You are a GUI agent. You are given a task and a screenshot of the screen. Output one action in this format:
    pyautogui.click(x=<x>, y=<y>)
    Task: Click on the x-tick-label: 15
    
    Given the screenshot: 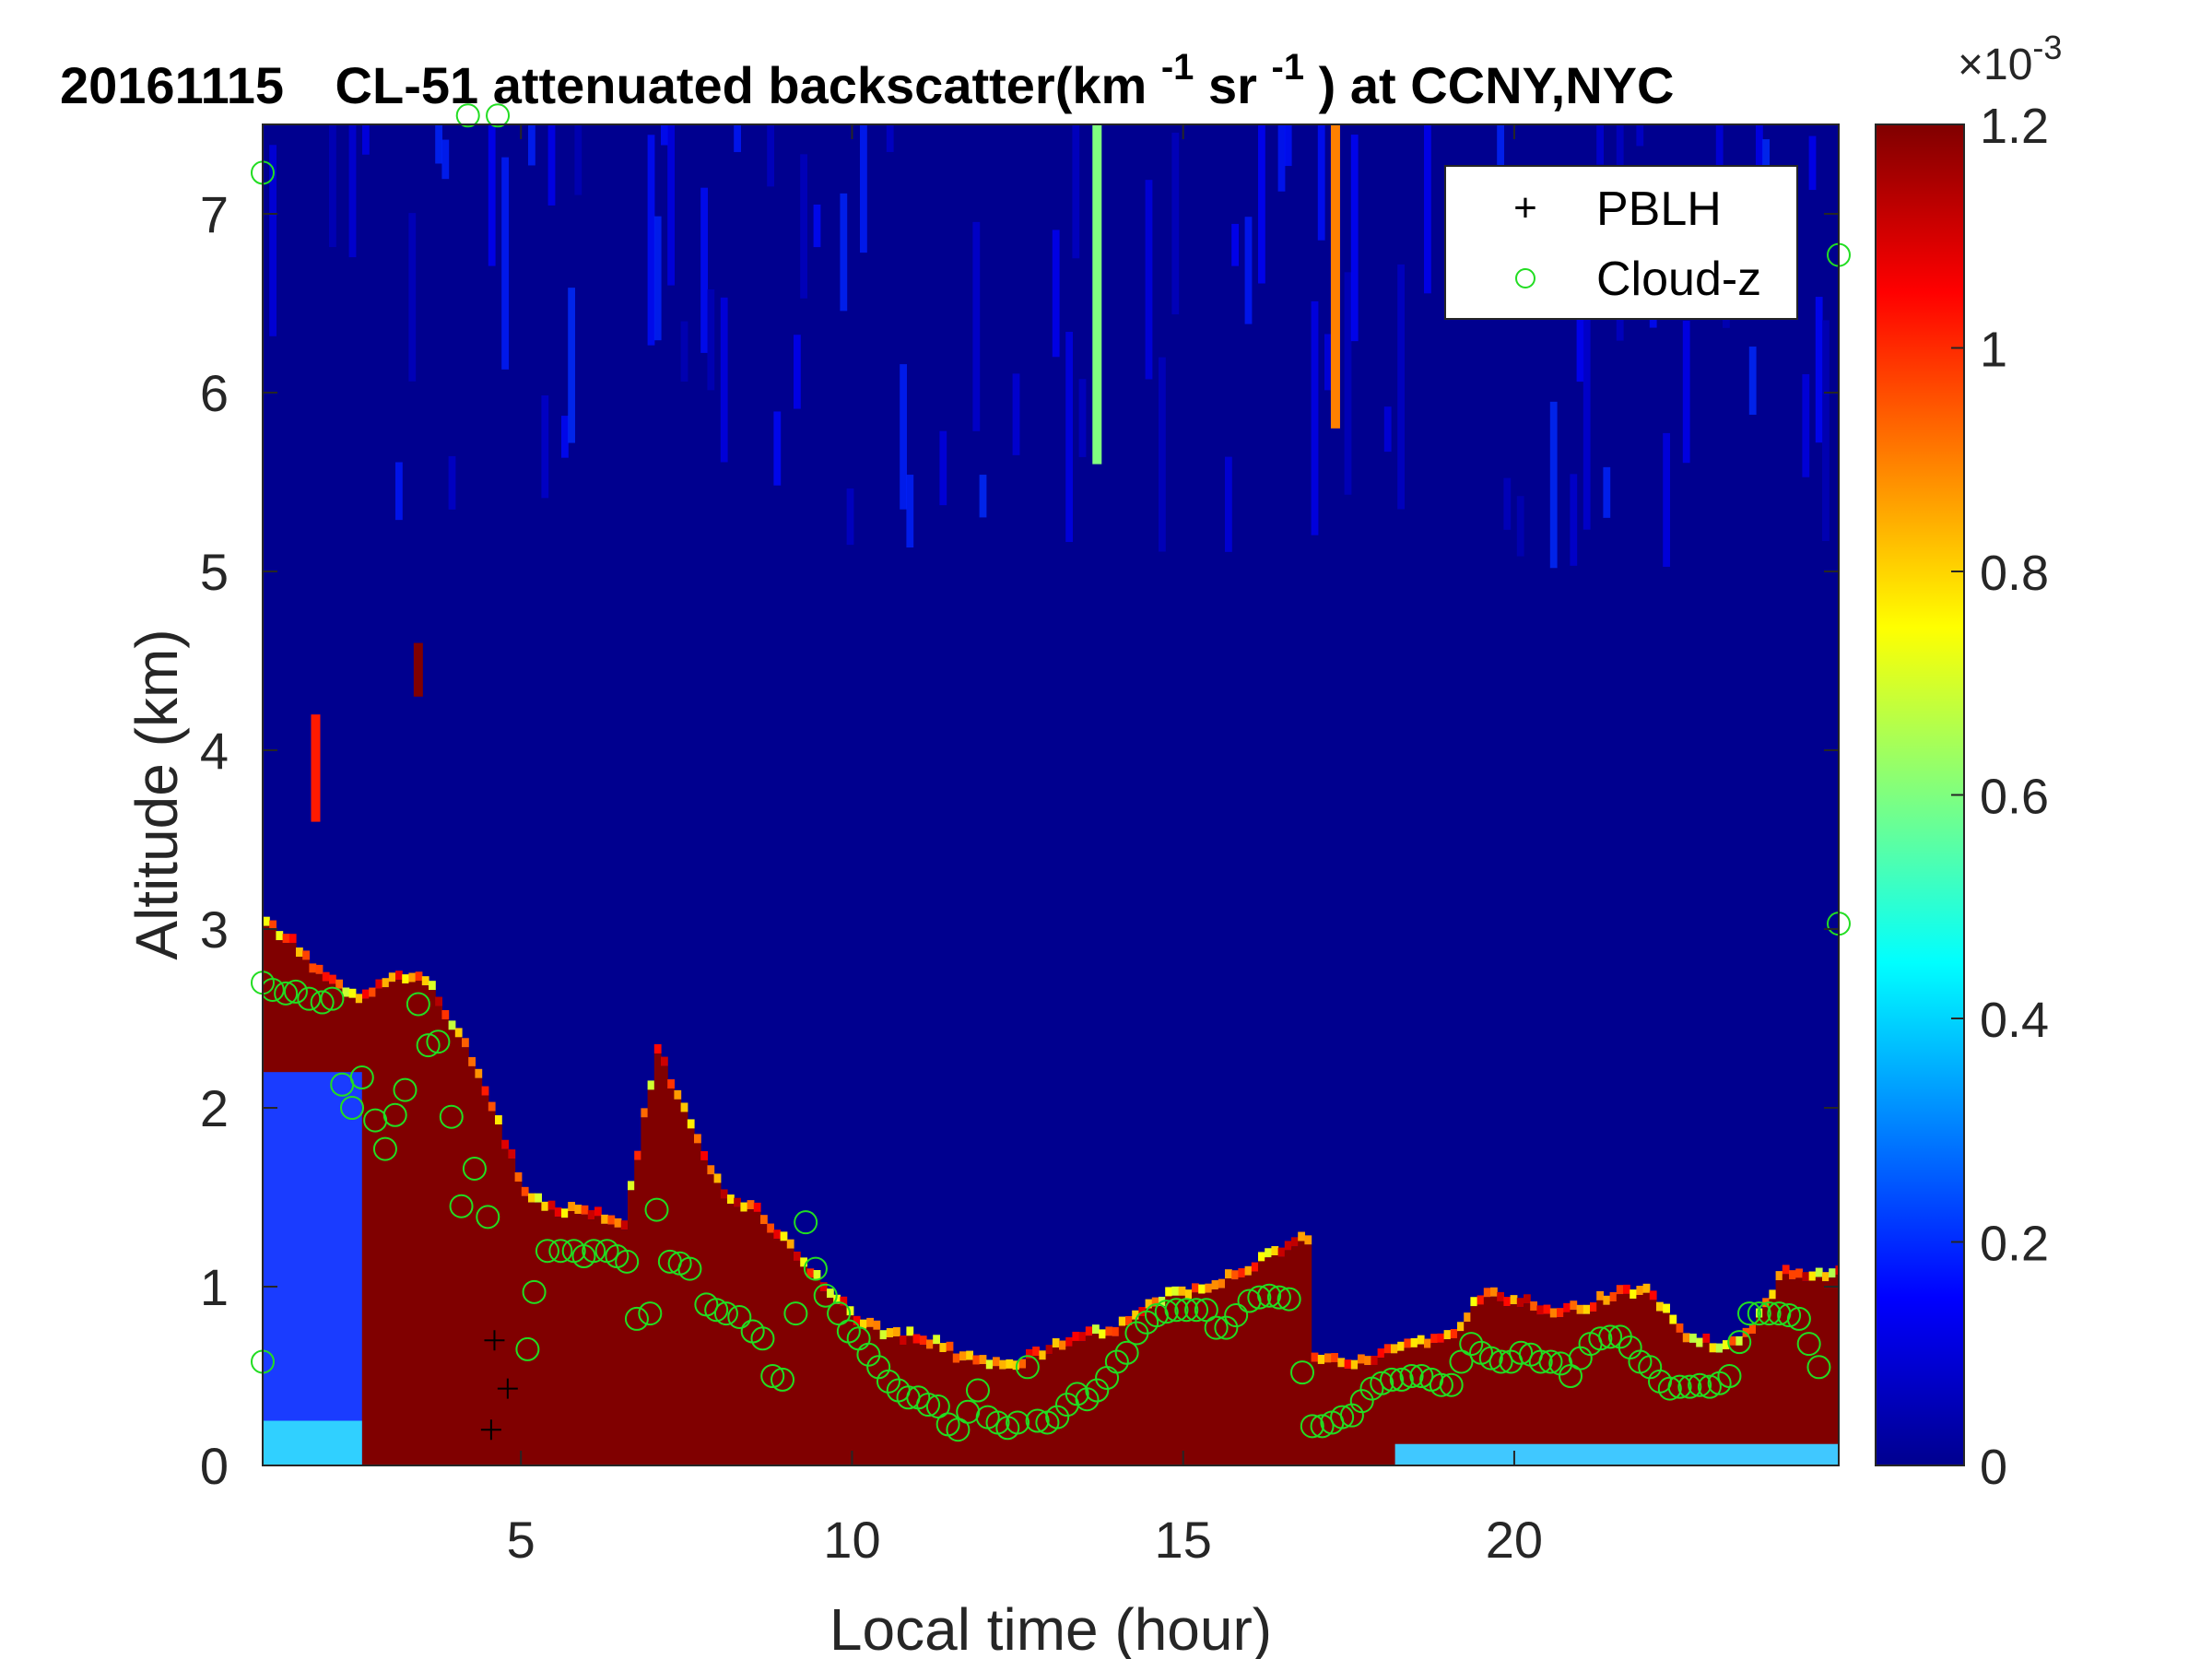 What is the action you would take?
    pyautogui.click(x=1183, y=1540)
    